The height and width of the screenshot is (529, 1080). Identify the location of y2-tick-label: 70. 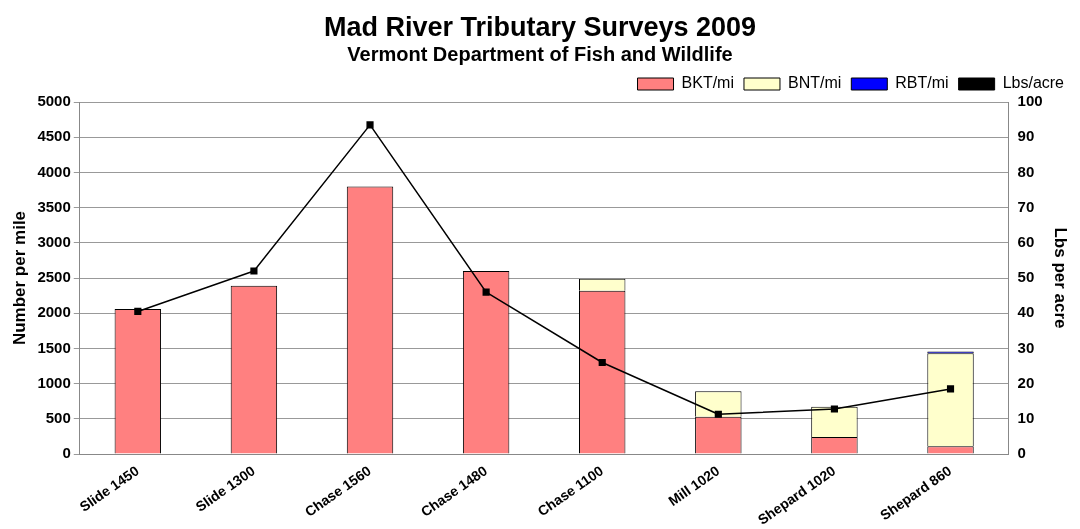
(1026, 206).